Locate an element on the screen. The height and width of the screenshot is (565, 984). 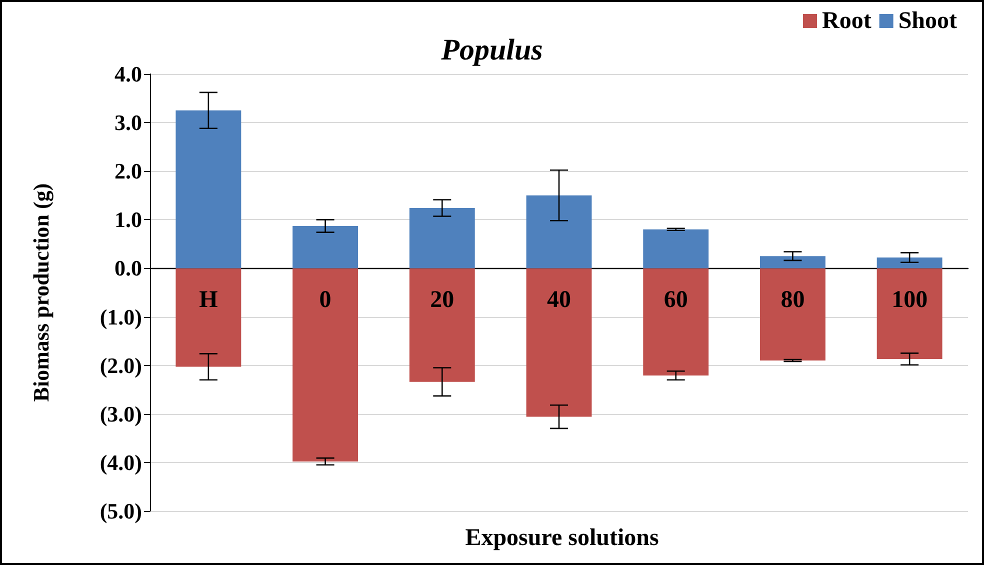
y-tick-label: (5.0) is located at coordinates (121, 511).